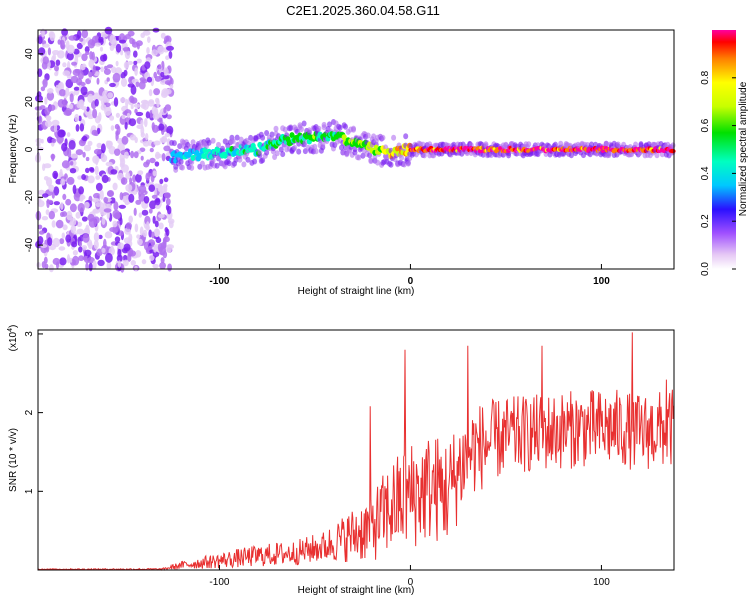 This screenshot has width=750, height=600. I want to click on spectrogram-x-label: Height of straight line (km), so click(356, 291).